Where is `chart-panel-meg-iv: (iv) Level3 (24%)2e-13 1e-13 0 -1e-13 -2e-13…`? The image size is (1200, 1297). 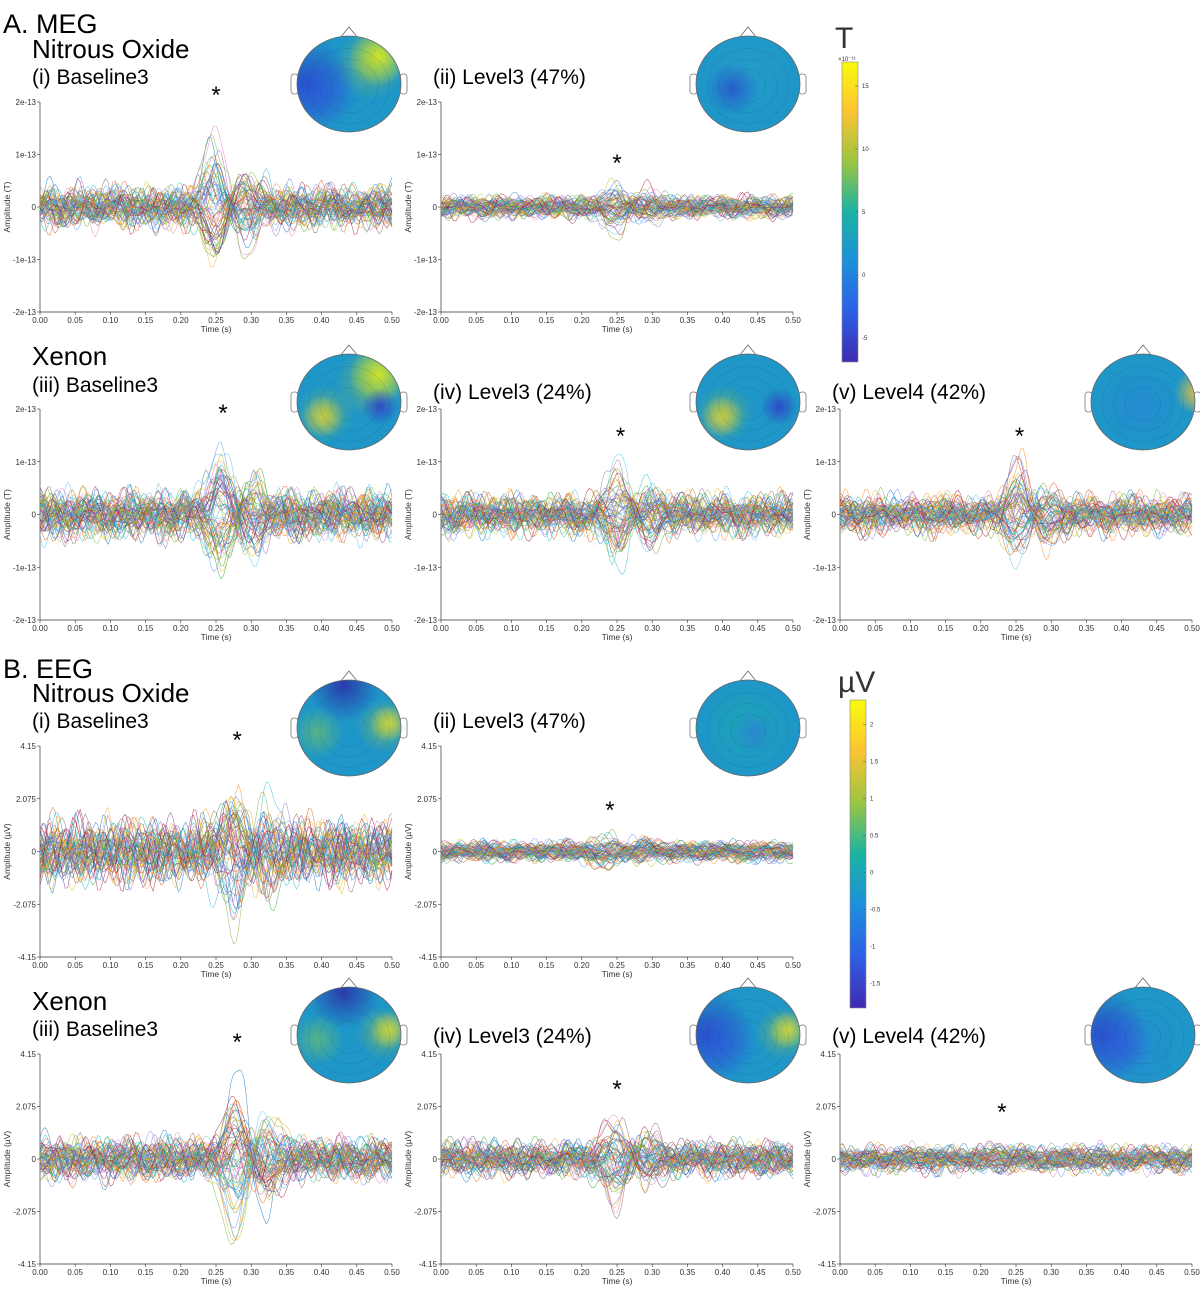
chart-panel-meg-iv: (iv) Level3 (24%)2e-13 1e-13 0 -1e-13 -2e-13… is located at coordinates (605, 493).